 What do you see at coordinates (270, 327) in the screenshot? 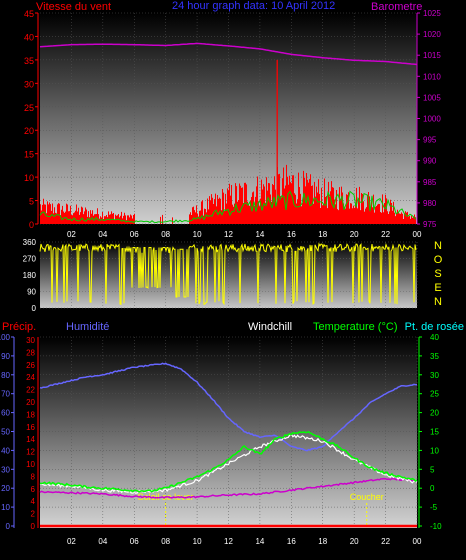
I see `windchill-label: Windchill` at bounding box center [270, 327].